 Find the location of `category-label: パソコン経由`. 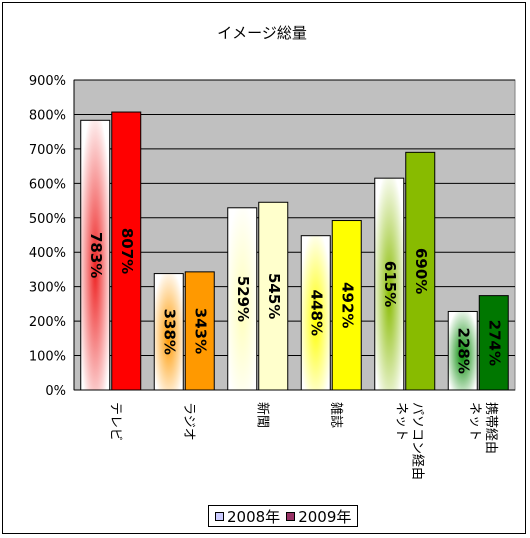

category-label: パソコン経由 is located at coordinates (416, 441).